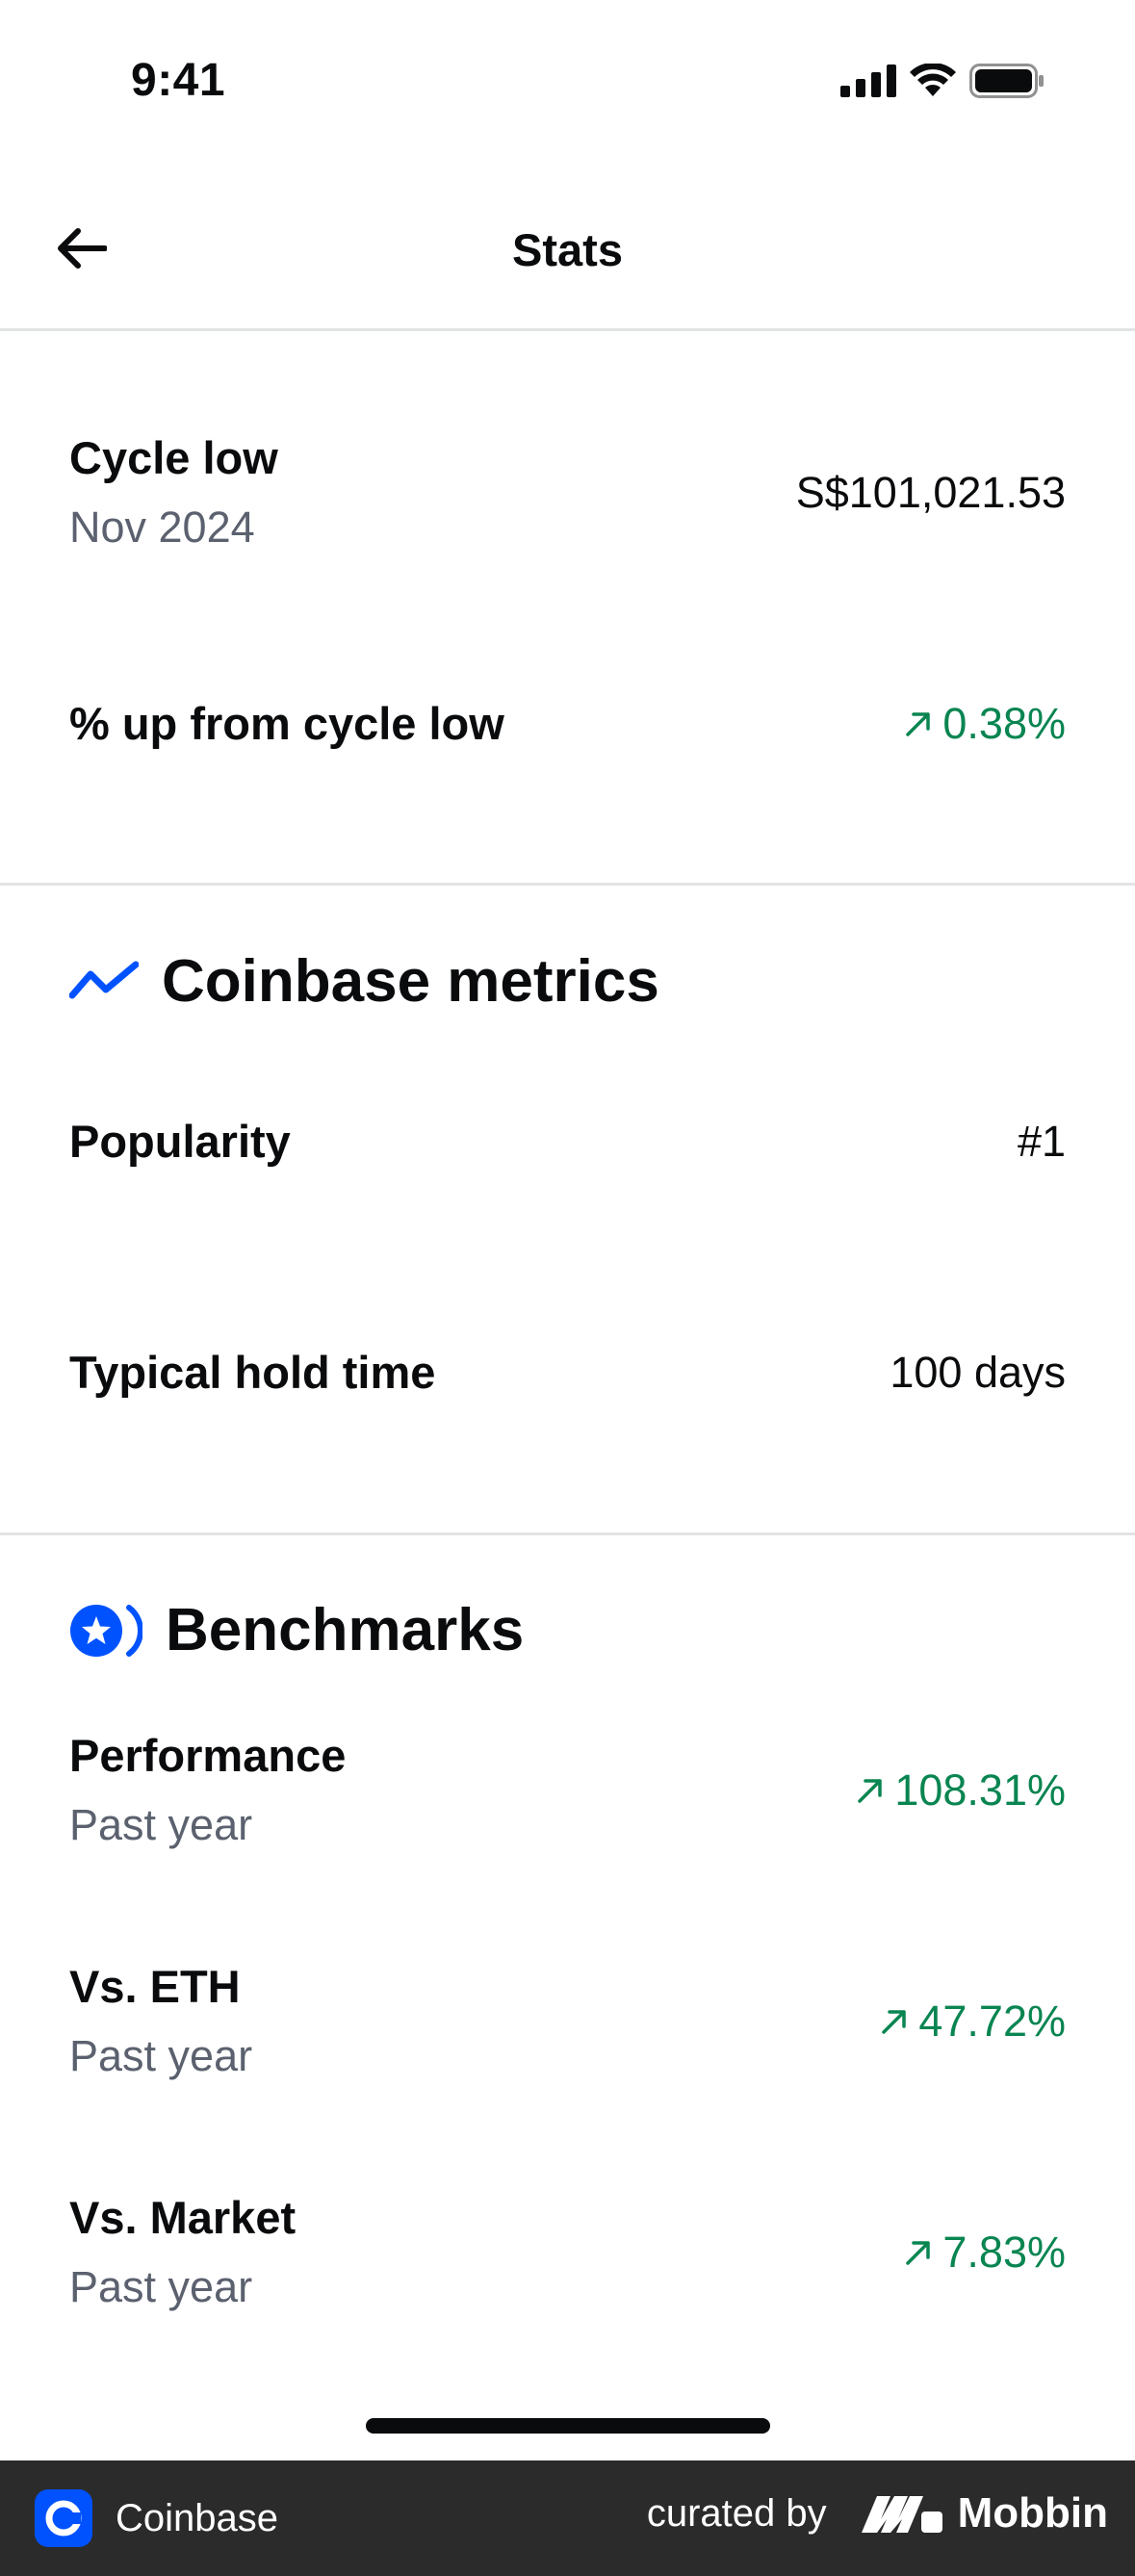  Describe the element at coordinates (345, 1630) in the screenshot. I see `benchmarks-title: Benchmarks` at that location.